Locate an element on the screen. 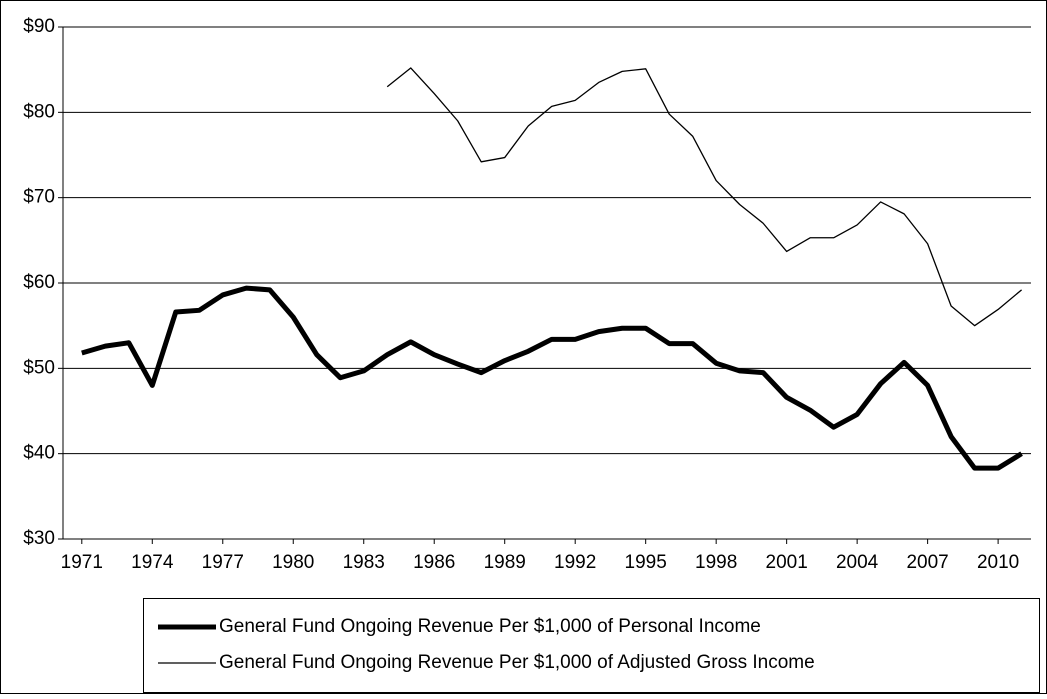  x-tick-label: 1995 is located at coordinates (646, 562).